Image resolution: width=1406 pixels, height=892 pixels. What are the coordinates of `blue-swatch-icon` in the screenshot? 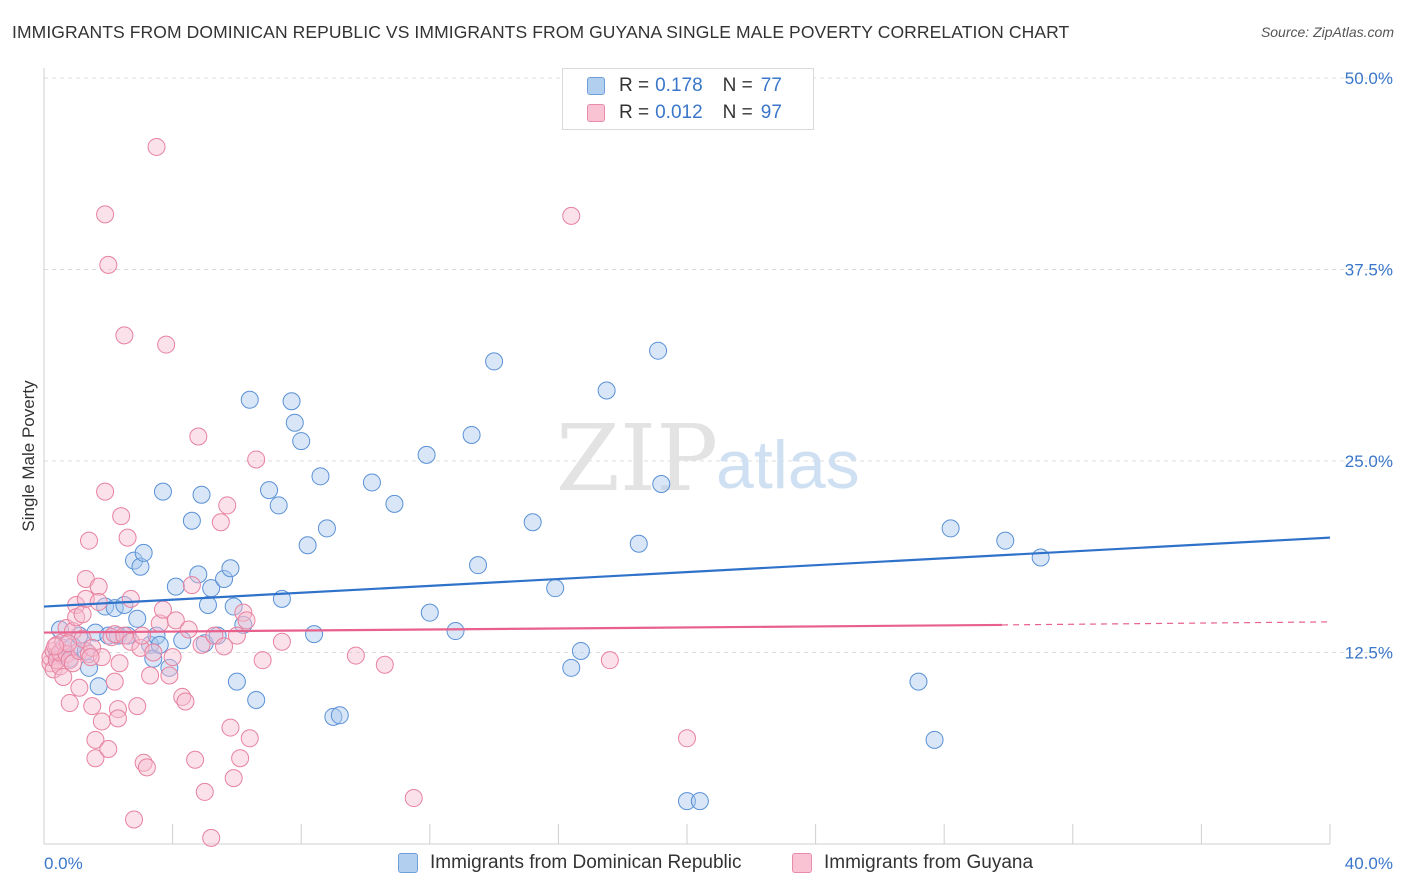 It's located at (408, 863).